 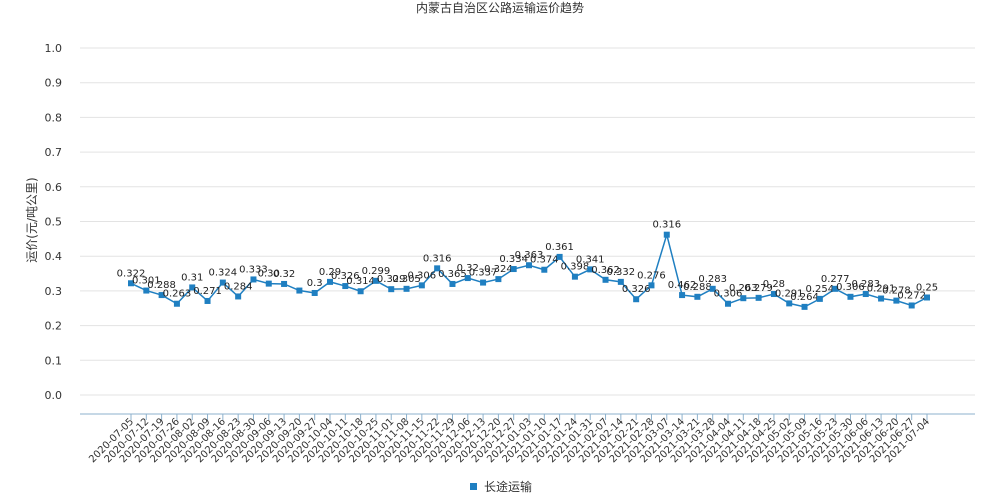 I want to click on y-tick-label: 0.4, so click(x=54, y=256).